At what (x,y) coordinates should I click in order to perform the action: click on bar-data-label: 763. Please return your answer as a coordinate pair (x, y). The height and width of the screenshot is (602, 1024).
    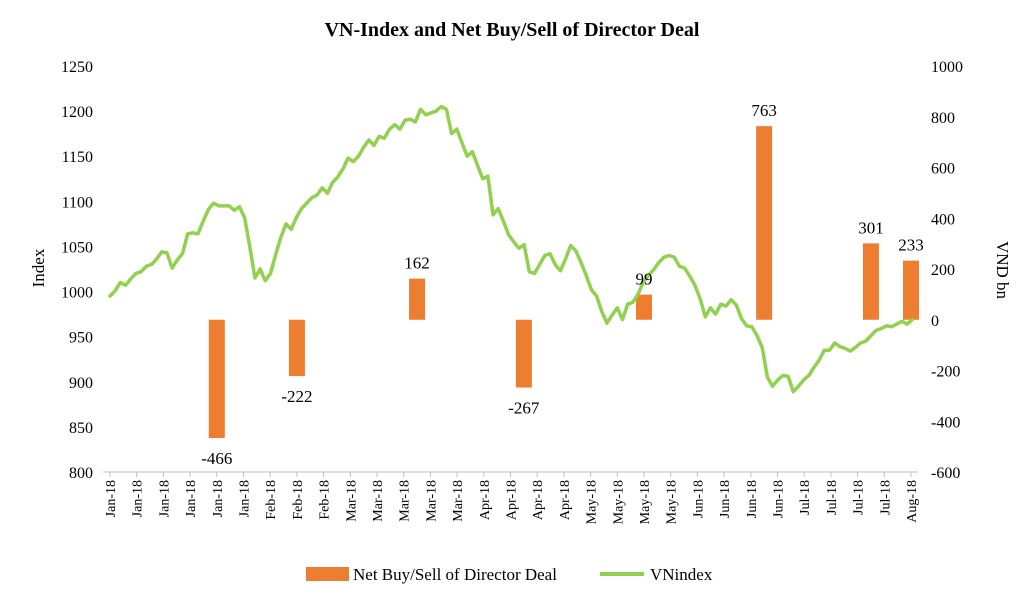
    Looking at the image, I should click on (764, 110).